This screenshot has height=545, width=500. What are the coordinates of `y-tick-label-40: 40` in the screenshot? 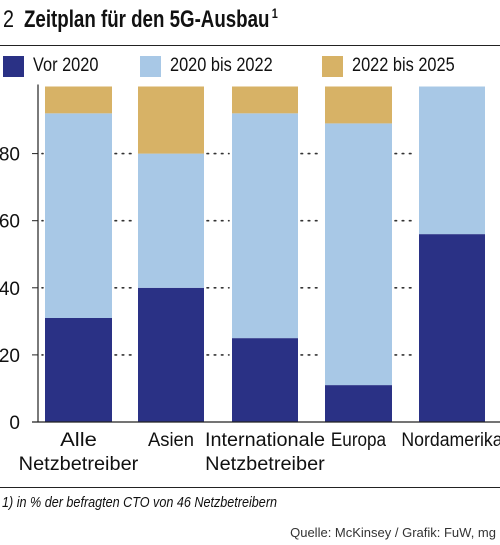 It's located at (10, 289).